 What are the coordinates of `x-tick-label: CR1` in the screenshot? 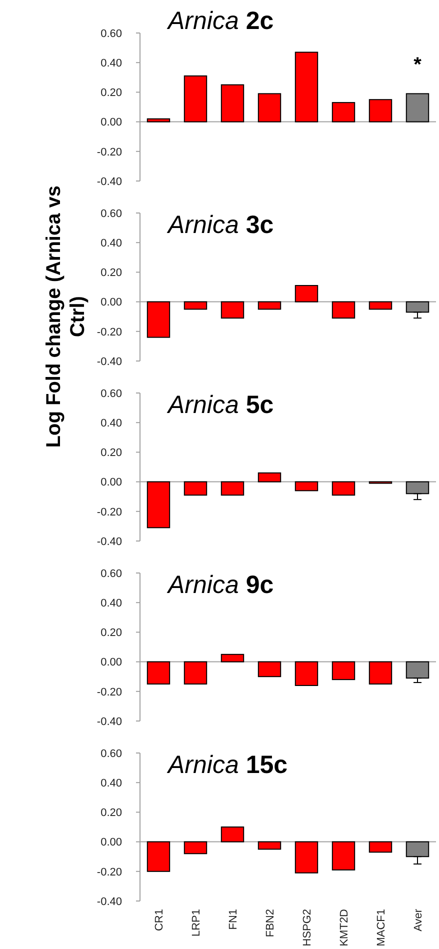 It's located at (159, 920).